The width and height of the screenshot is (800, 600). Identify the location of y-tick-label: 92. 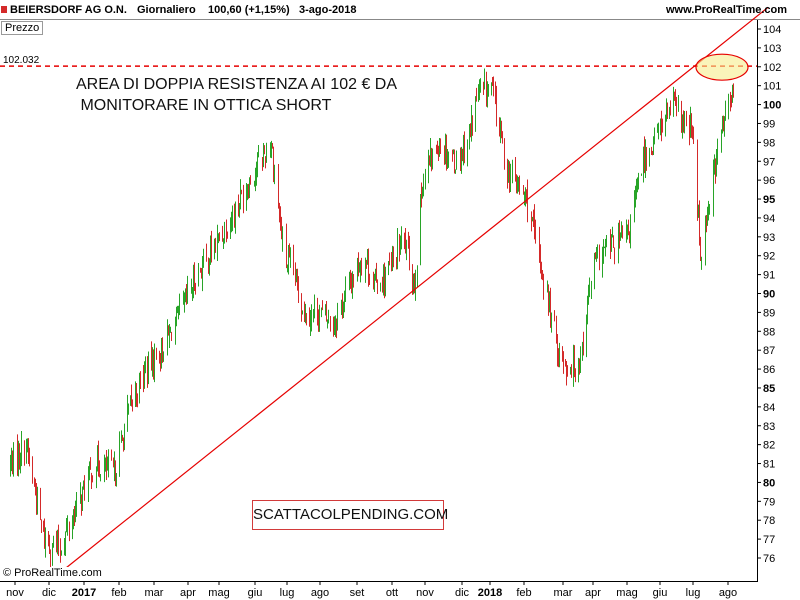
(769, 257).